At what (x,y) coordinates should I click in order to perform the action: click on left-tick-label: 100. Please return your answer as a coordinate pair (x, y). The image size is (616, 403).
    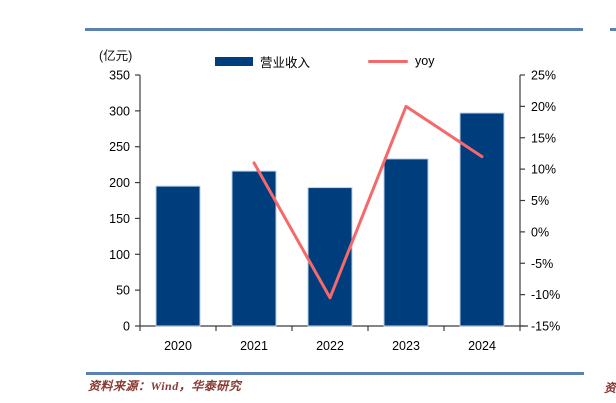
    Looking at the image, I should click on (119, 255).